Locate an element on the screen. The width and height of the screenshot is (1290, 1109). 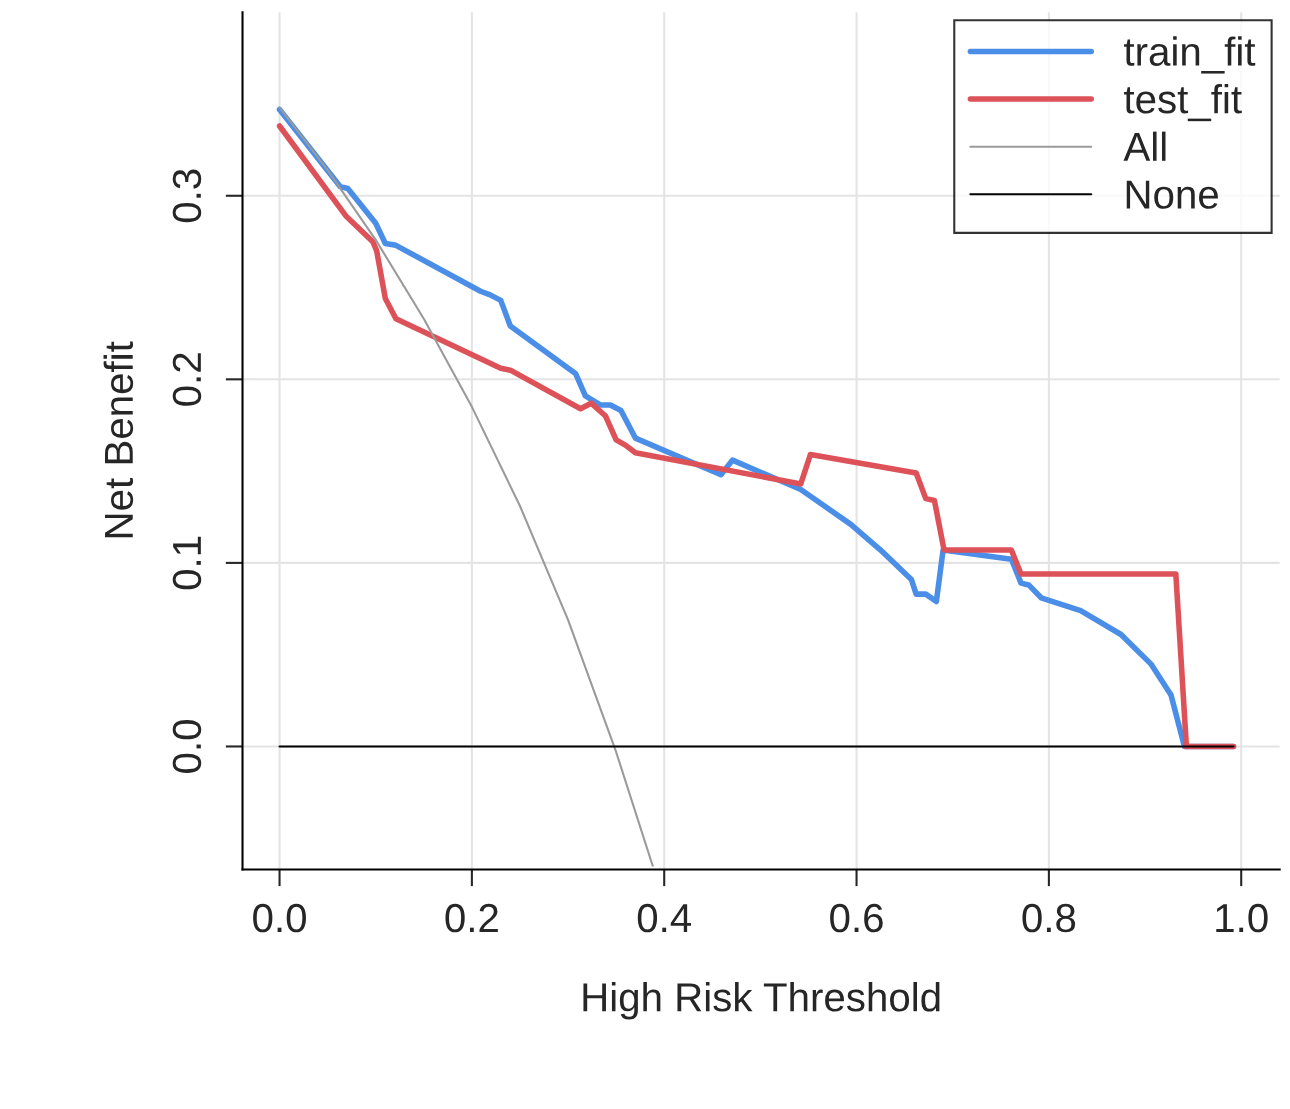
legend-label: test_fit is located at coordinates (1183, 102).